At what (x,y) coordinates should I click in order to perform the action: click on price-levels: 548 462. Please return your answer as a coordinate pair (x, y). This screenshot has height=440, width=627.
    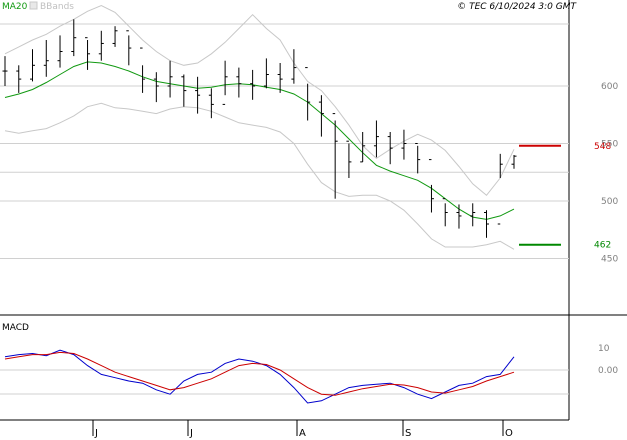
    Looking at the image, I should click on (565, 196).